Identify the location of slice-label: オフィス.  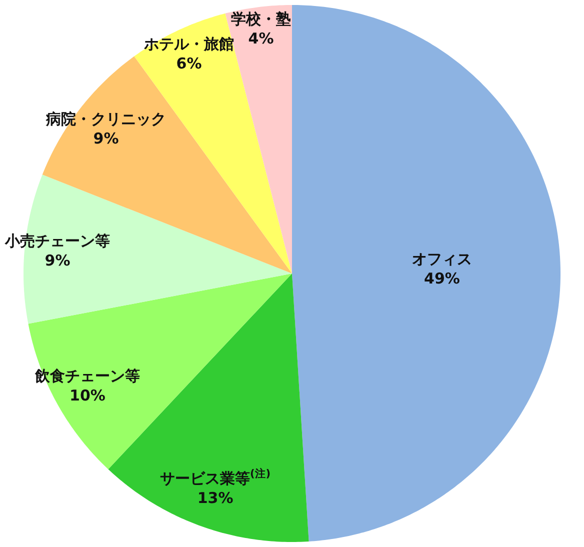
(442, 259).